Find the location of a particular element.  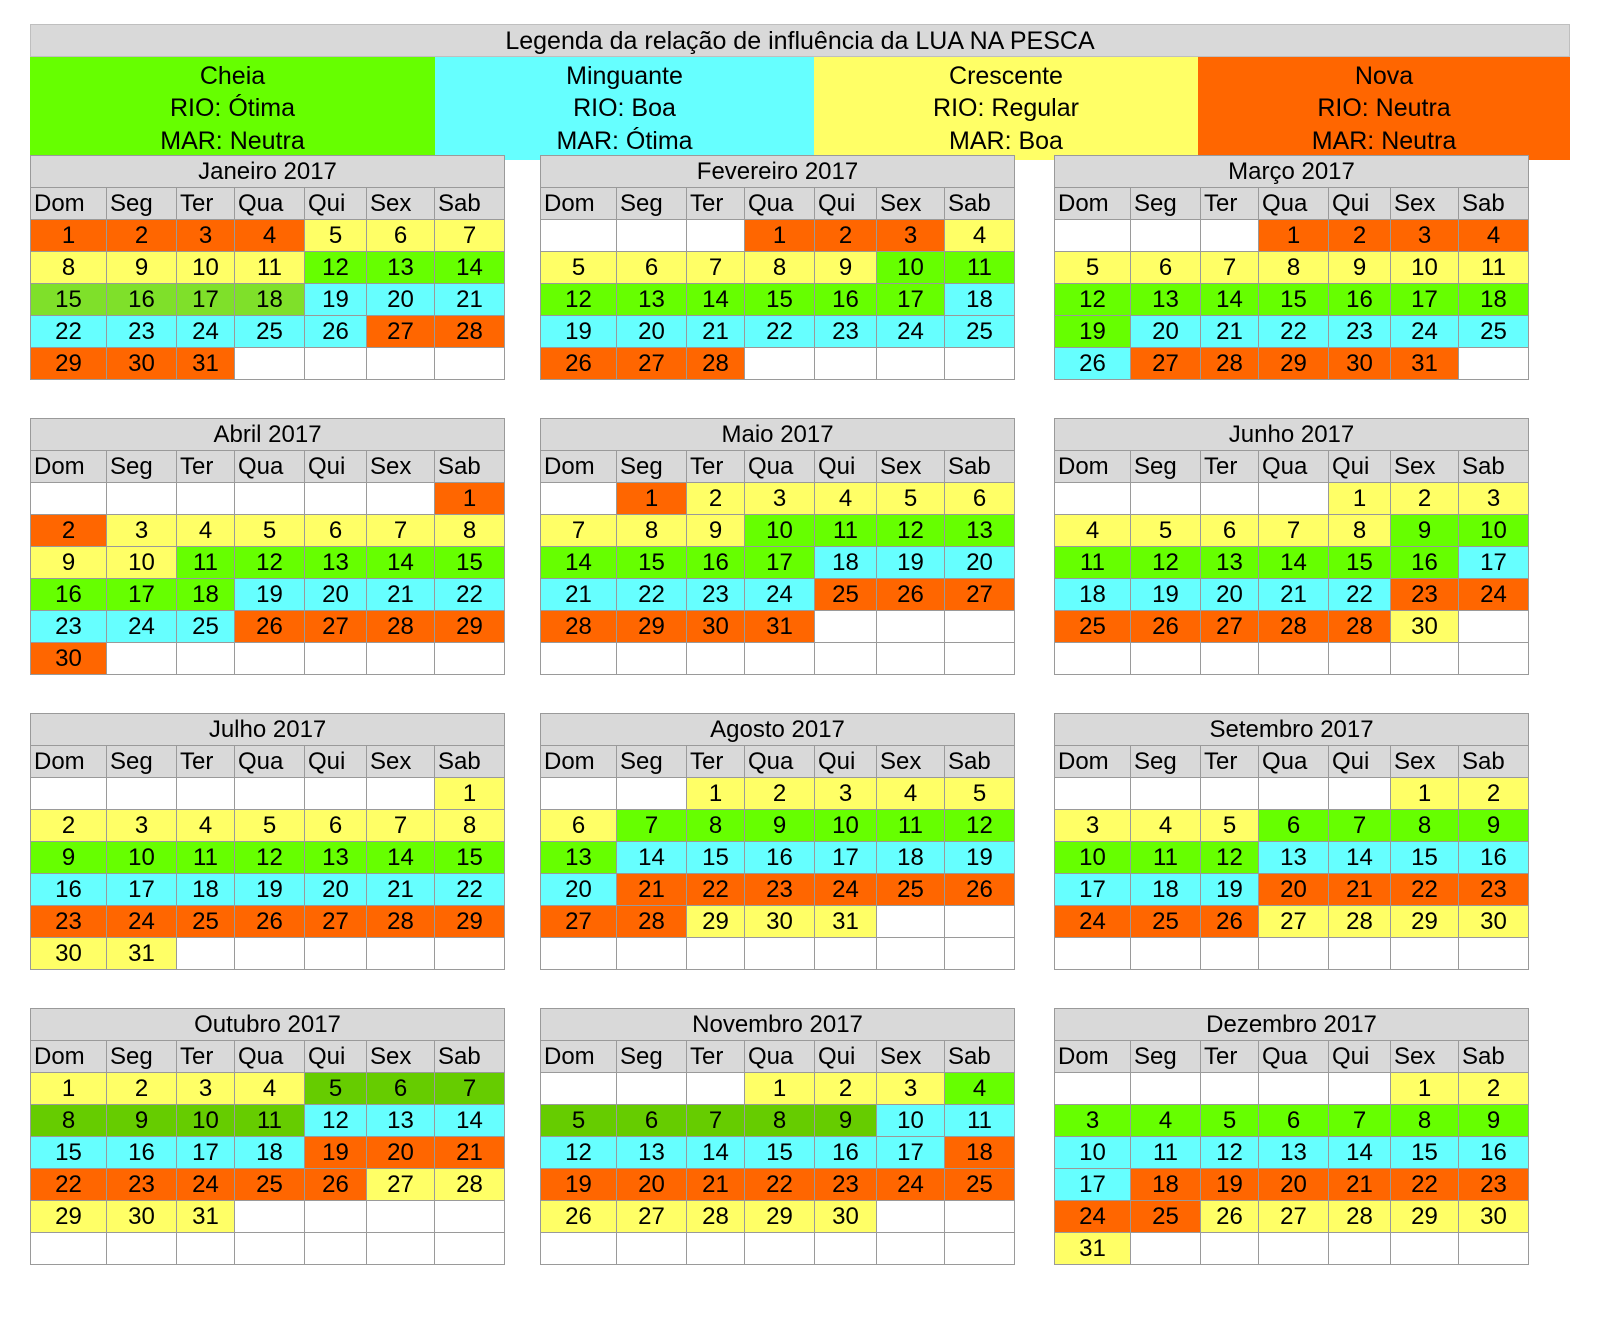

legend-phase-minguante: Minguante RIO: Boa MAR: Ótima is located at coordinates (624, 108).